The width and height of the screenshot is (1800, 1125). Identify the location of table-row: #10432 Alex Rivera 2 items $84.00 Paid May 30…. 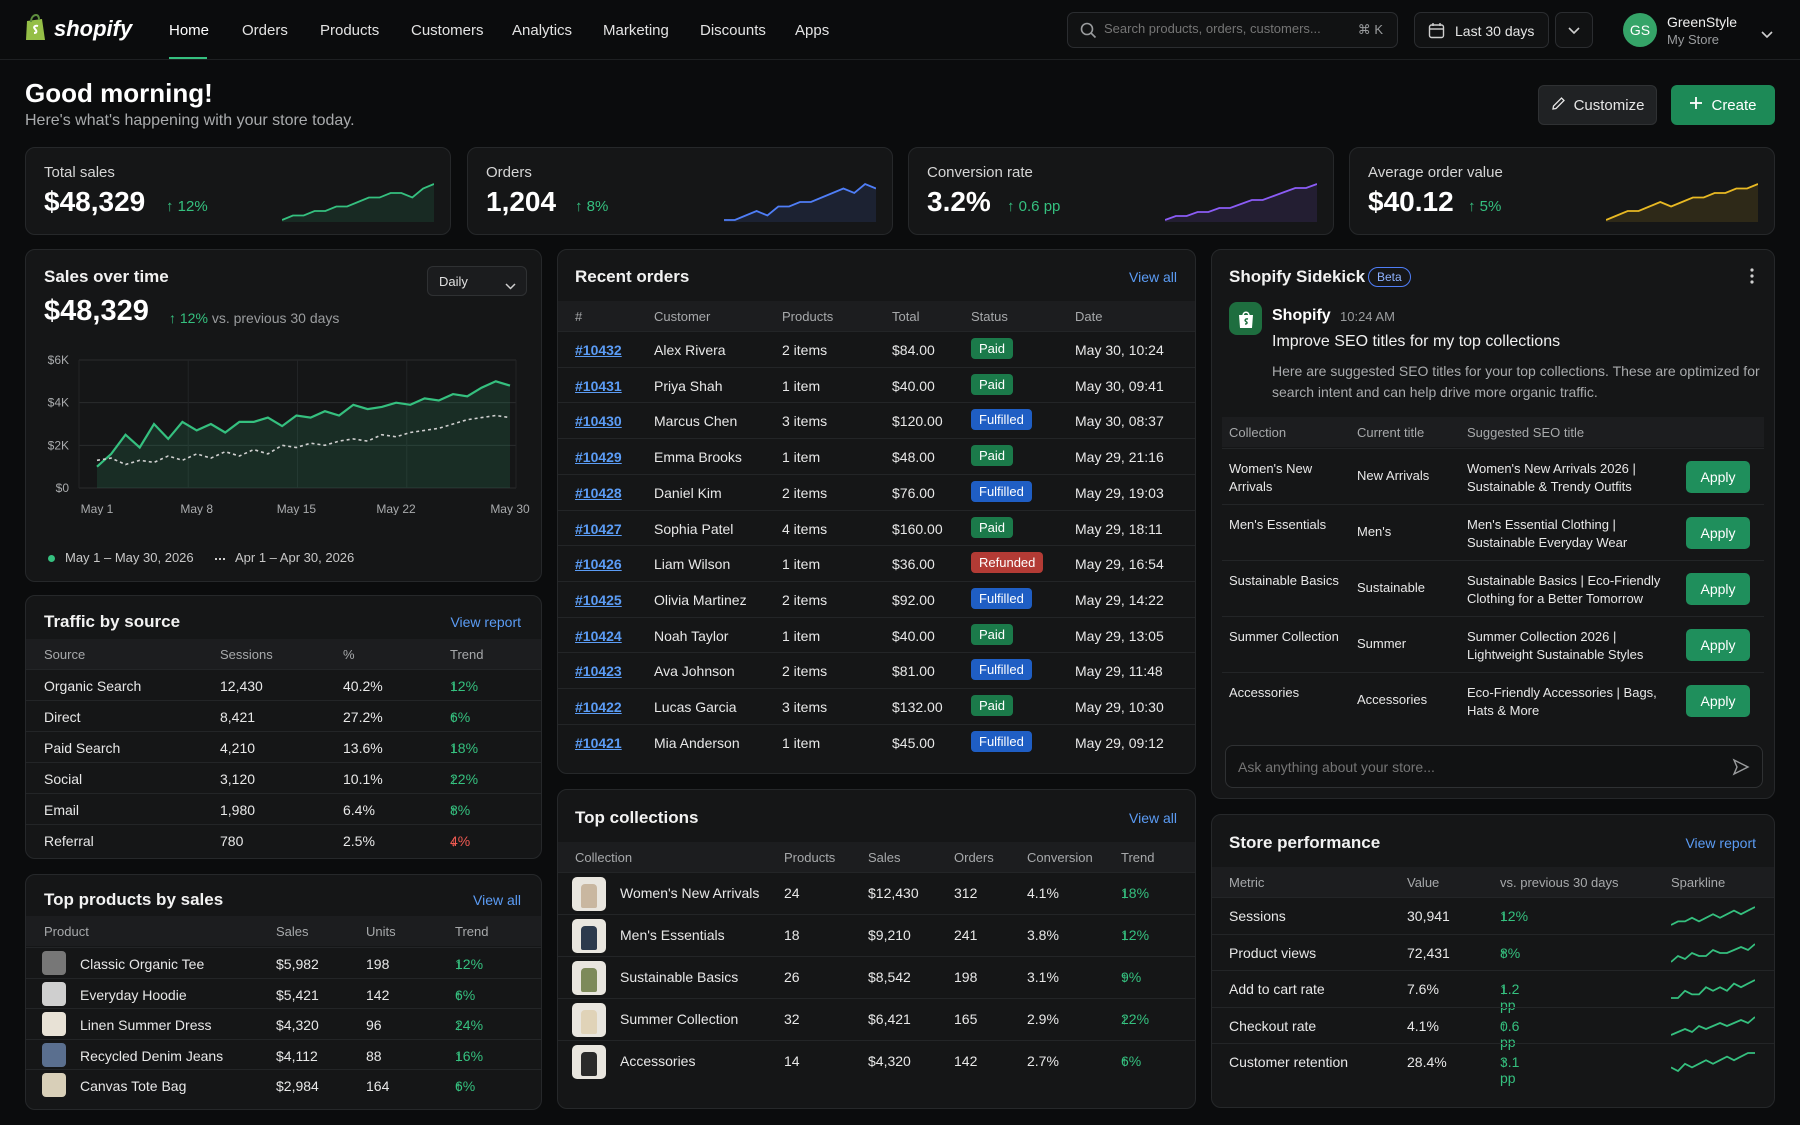
(876, 349).